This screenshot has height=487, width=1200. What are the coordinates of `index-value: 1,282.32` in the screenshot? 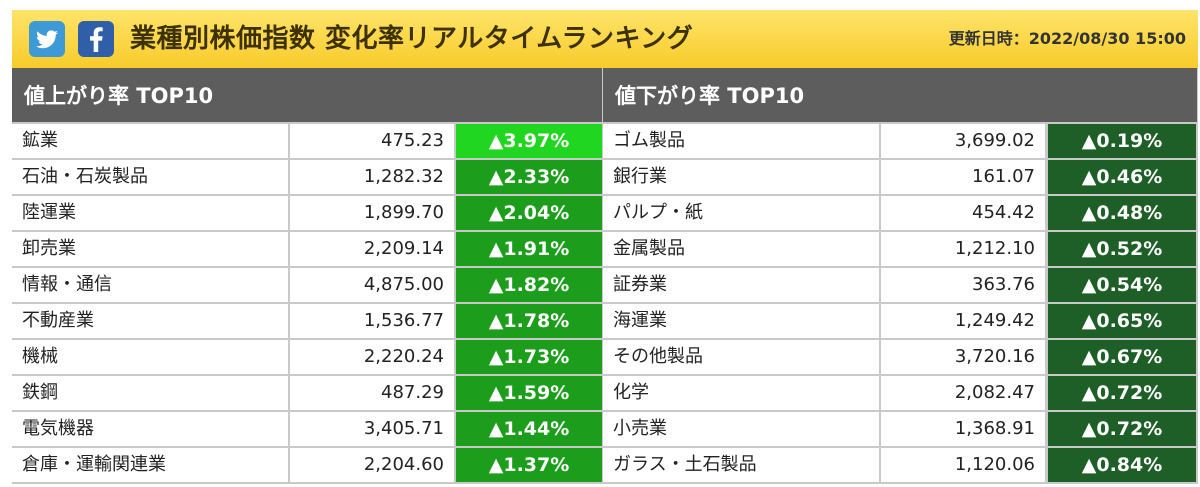 It's located at (372, 177).